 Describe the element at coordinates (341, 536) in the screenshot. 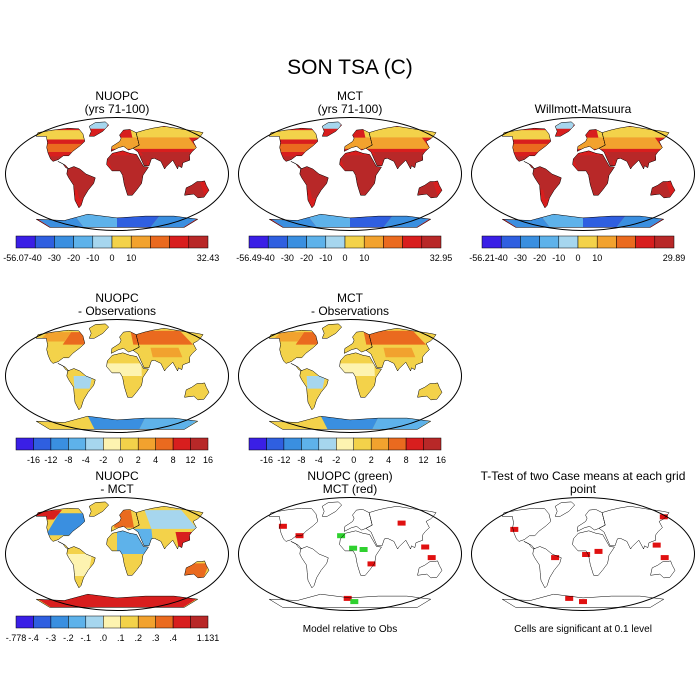

I see `green-sig-cell` at that location.